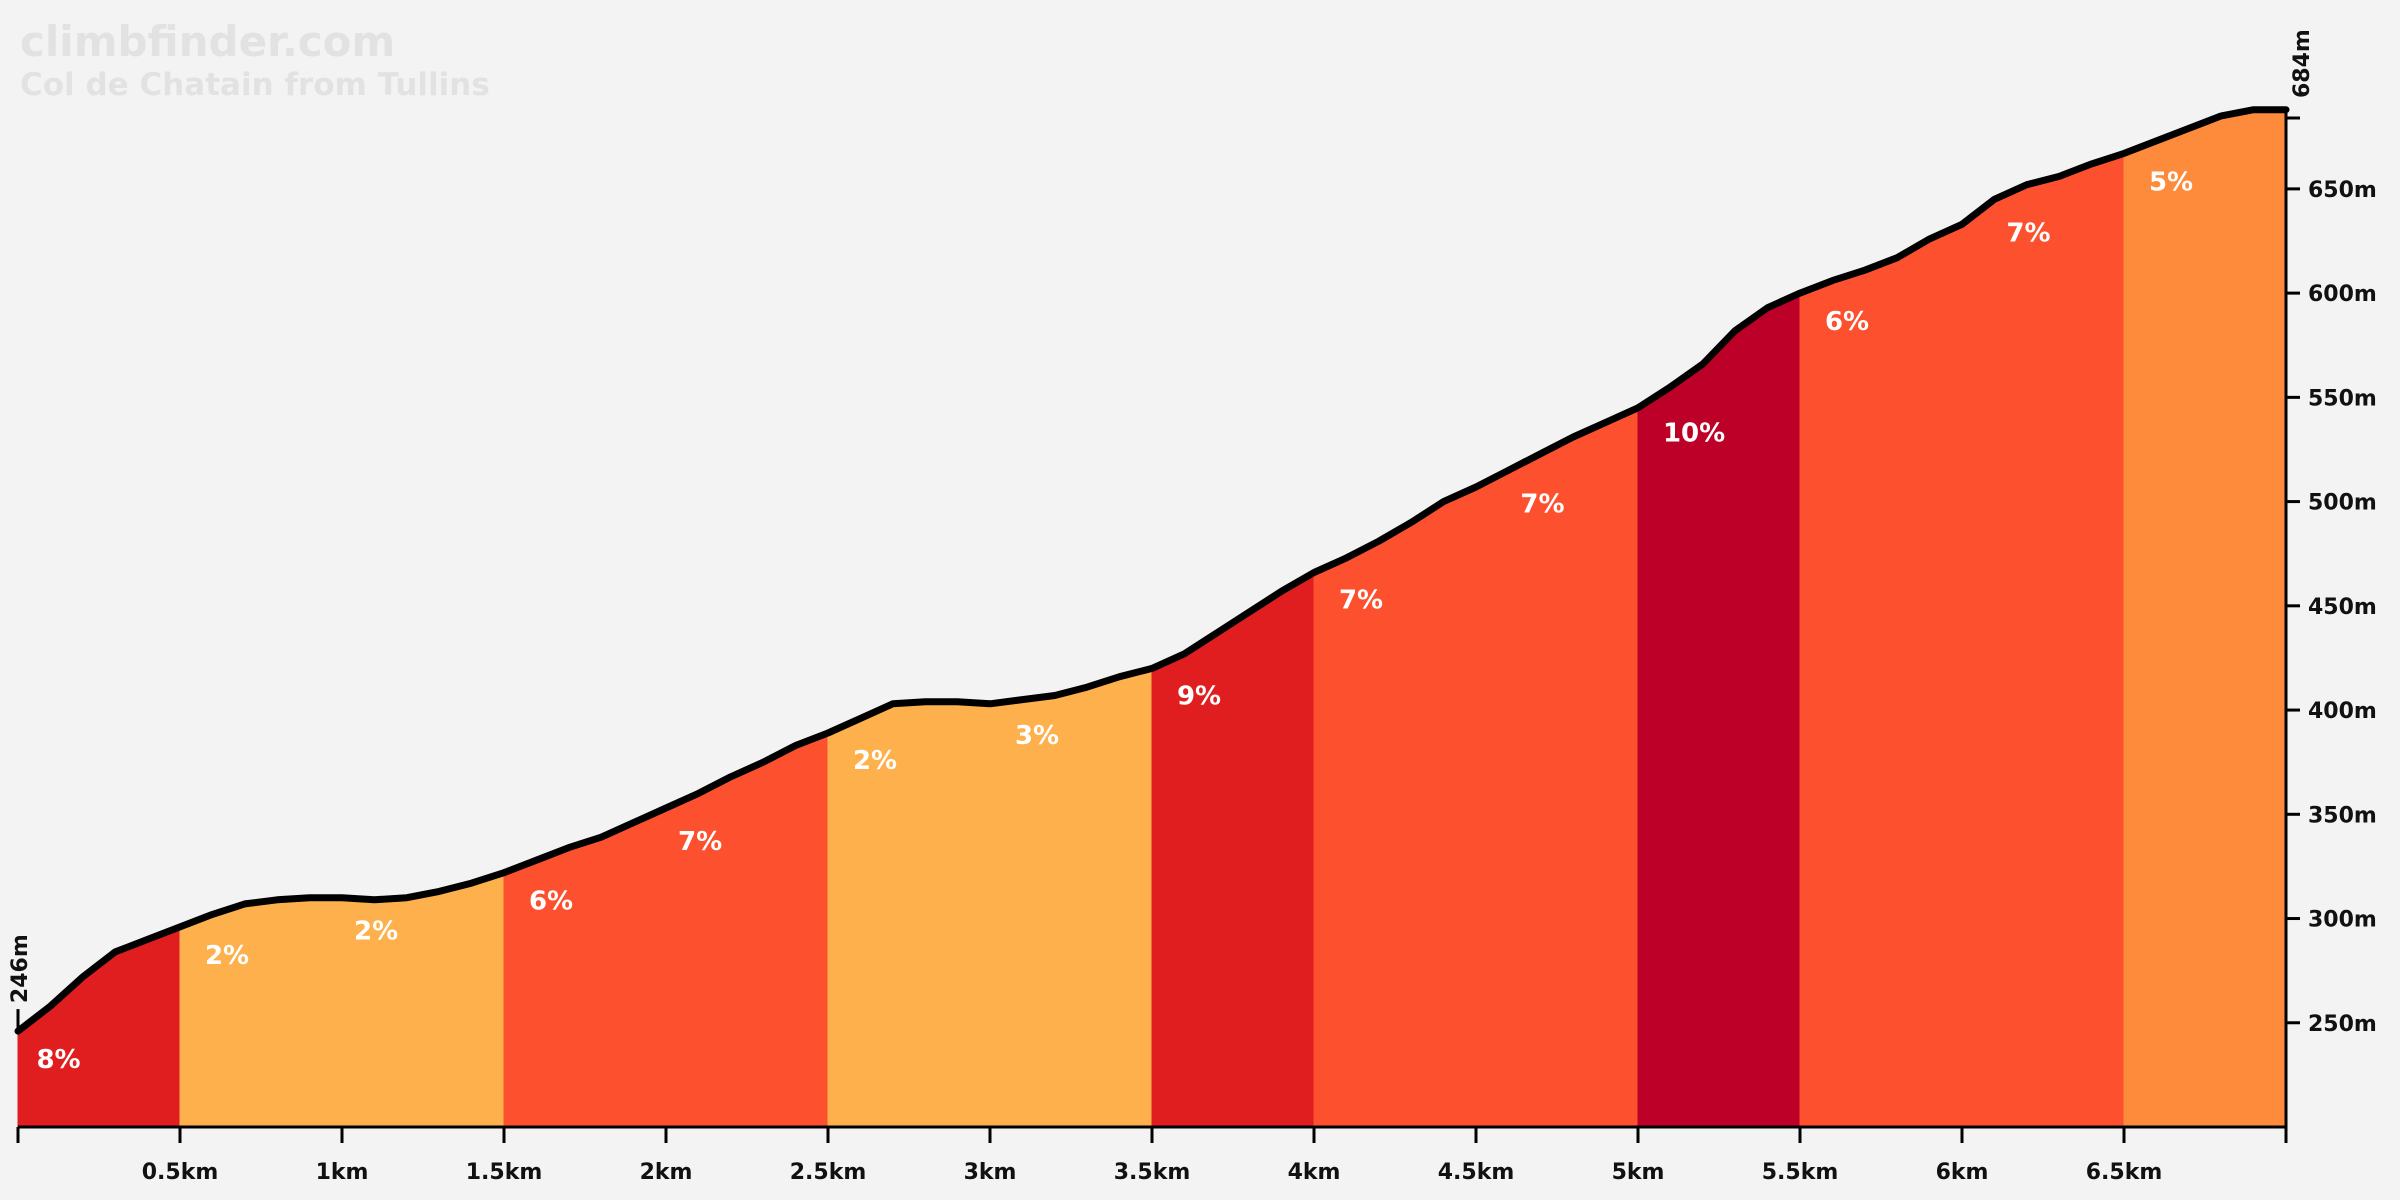  What do you see at coordinates (2028, 233) in the screenshot?
I see `grade-label-13: 7%` at bounding box center [2028, 233].